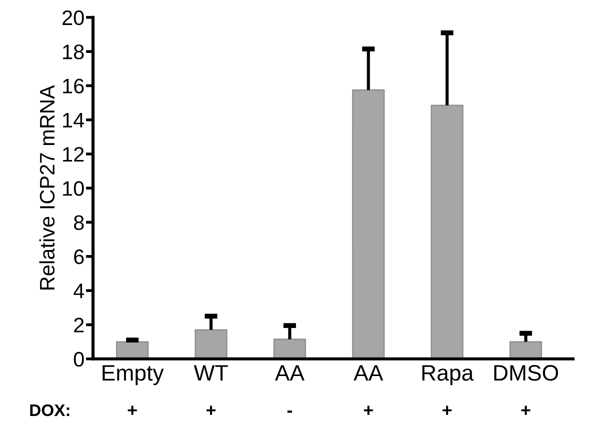  Describe the element at coordinates (50, 410) in the screenshot. I see `text: DOX:` at that location.